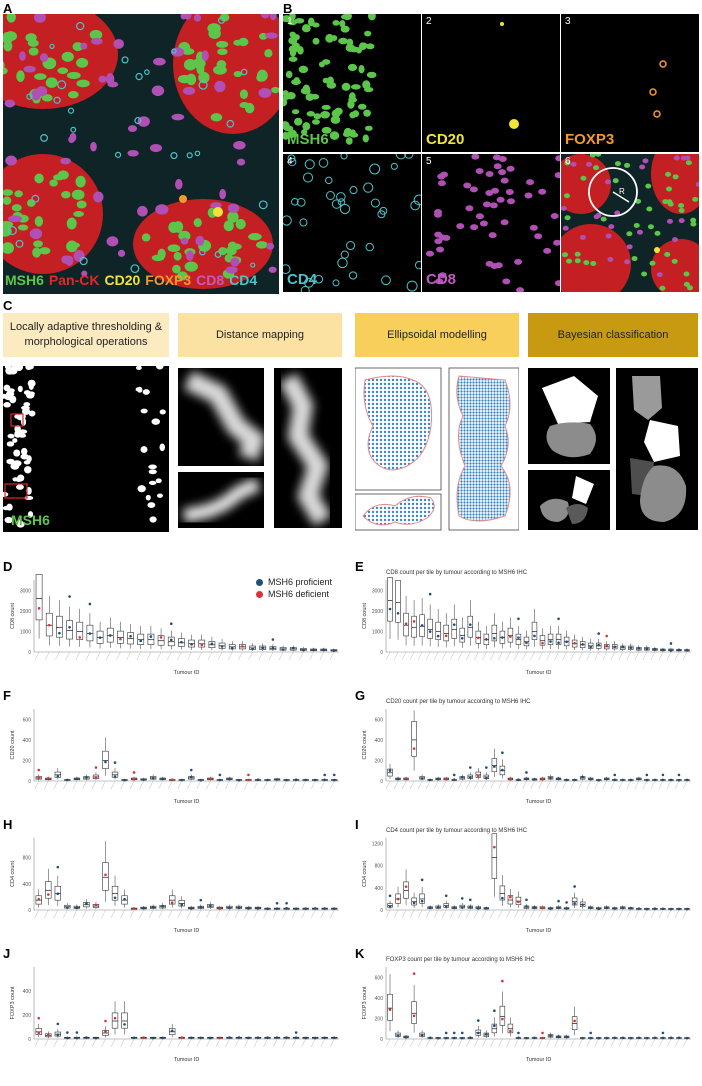 The image size is (702, 1086). What do you see at coordinates (168, 280) in the screenshot?
I see `marker-foxp3: FOXP3` at bounding box center [168, 280].